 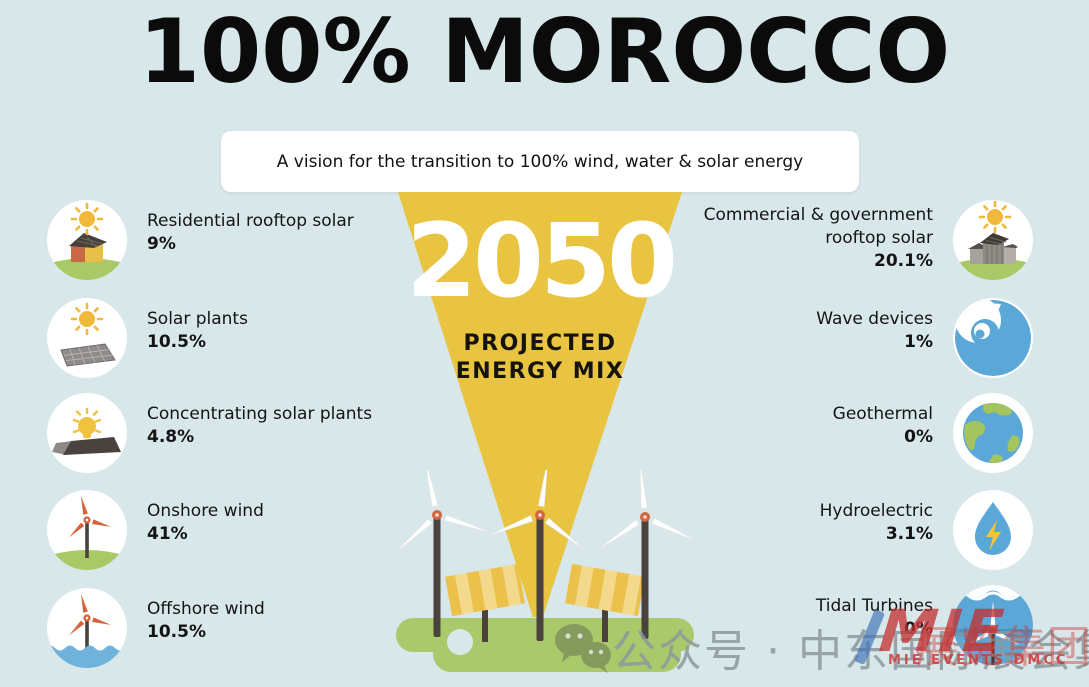 I want to click on source-value: 41%, so click(x=167, y=534).